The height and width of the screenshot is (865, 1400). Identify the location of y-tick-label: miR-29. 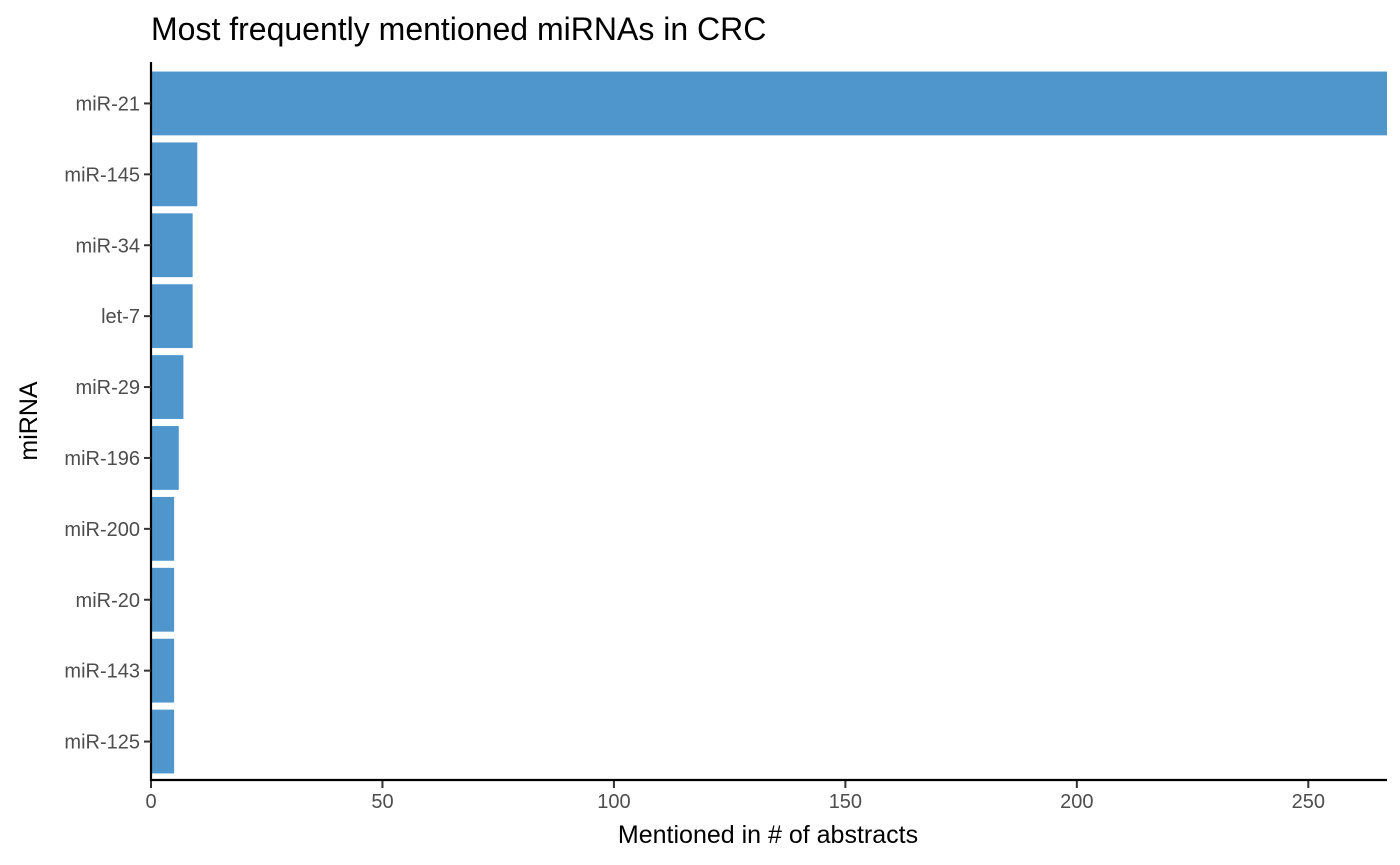
(108, 388).